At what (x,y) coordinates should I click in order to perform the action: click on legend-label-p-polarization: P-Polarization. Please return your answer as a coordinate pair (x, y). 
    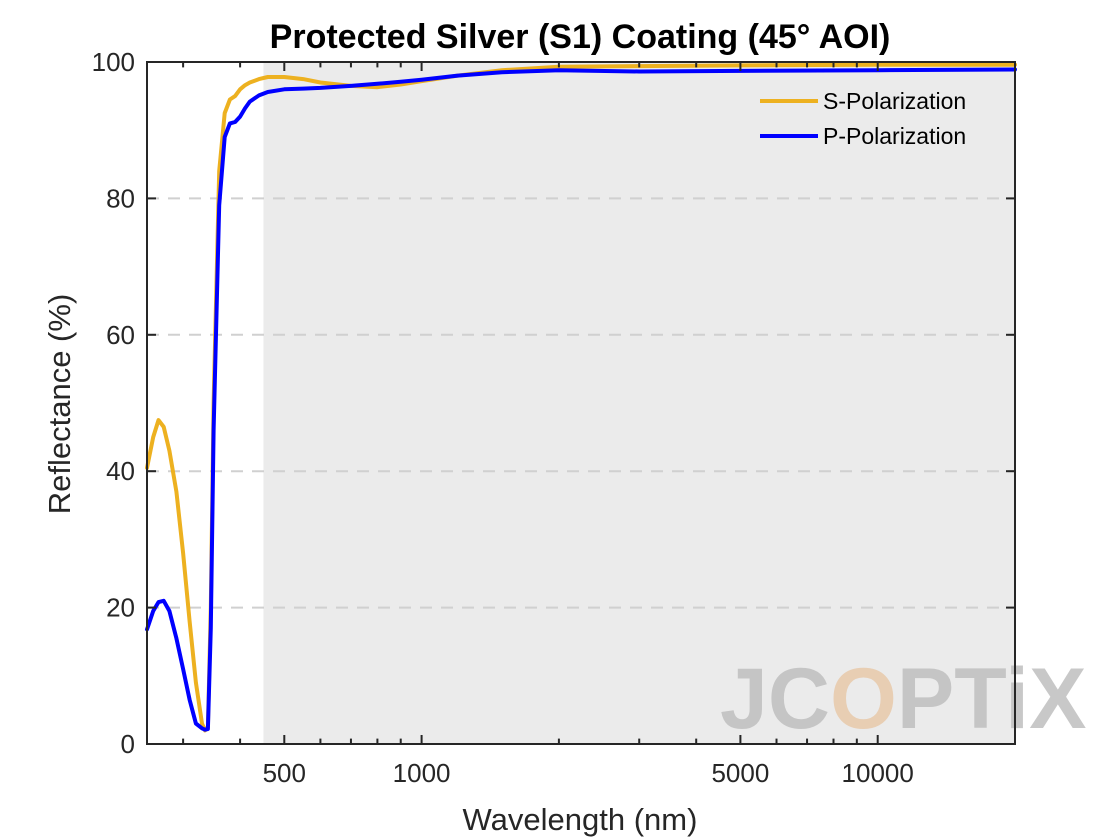
    Looking at the image, I should click on (894, 136).